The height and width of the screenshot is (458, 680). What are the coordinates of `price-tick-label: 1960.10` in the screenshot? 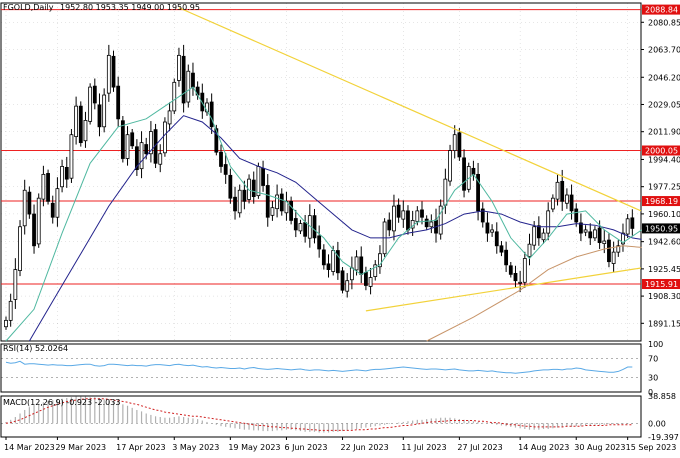 It's located at (664, 214).